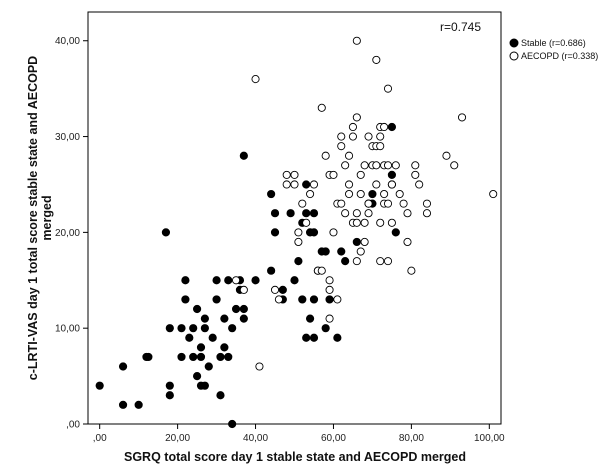 This screenshot has height=466, width=606. Describe the element at coordinates (67, 233) in the screenshot. I see `y-tick-label: 20,00` at that location.